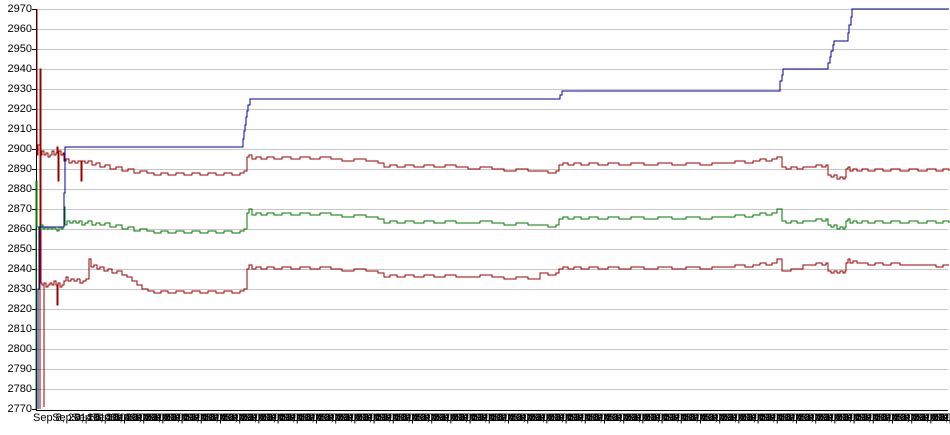 This screenshot has height=435, width=950. What do you see at coordinates (19, 369) in the screenshot?
I see `y-tick-label: 2790` at bounding box center [19, 369].